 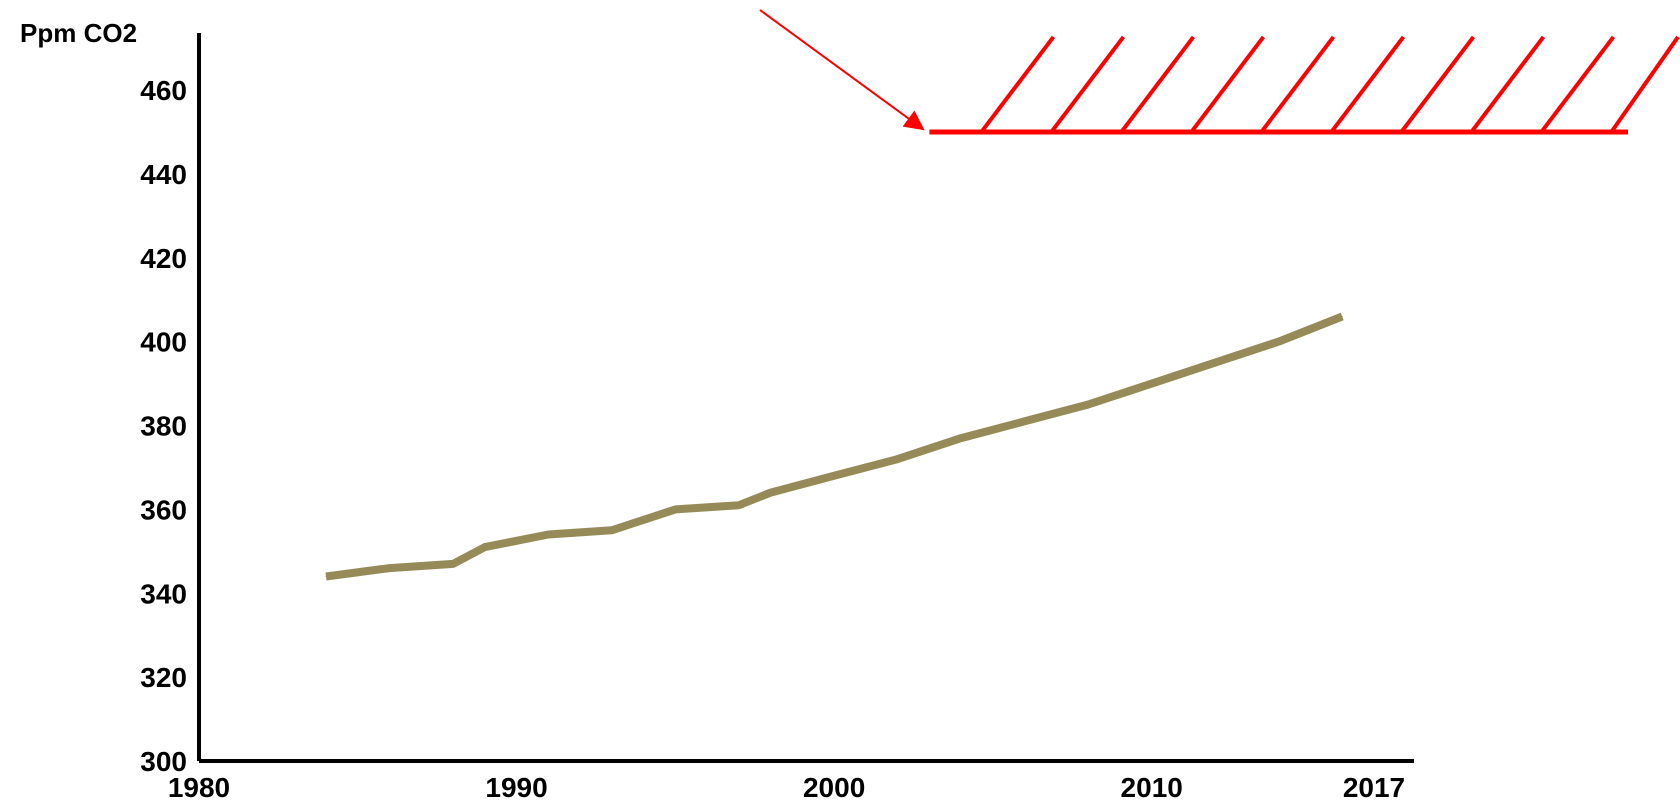 I want to click on threshold-group, so click(x=1219, y=72).